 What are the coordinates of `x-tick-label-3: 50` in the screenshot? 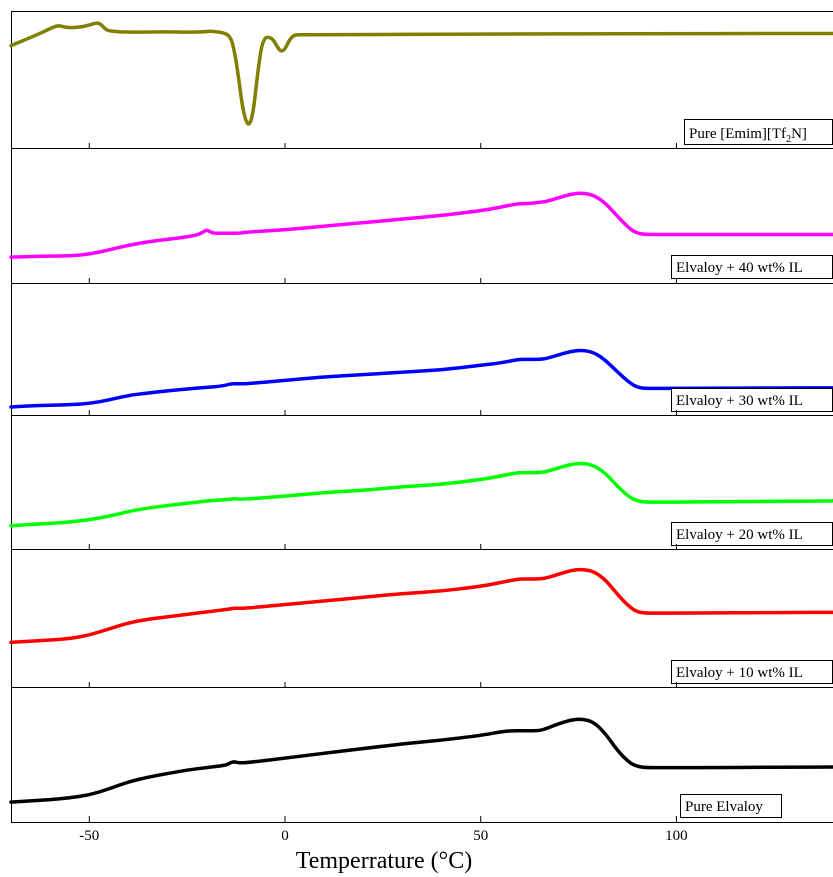 It's located at (480, 836).